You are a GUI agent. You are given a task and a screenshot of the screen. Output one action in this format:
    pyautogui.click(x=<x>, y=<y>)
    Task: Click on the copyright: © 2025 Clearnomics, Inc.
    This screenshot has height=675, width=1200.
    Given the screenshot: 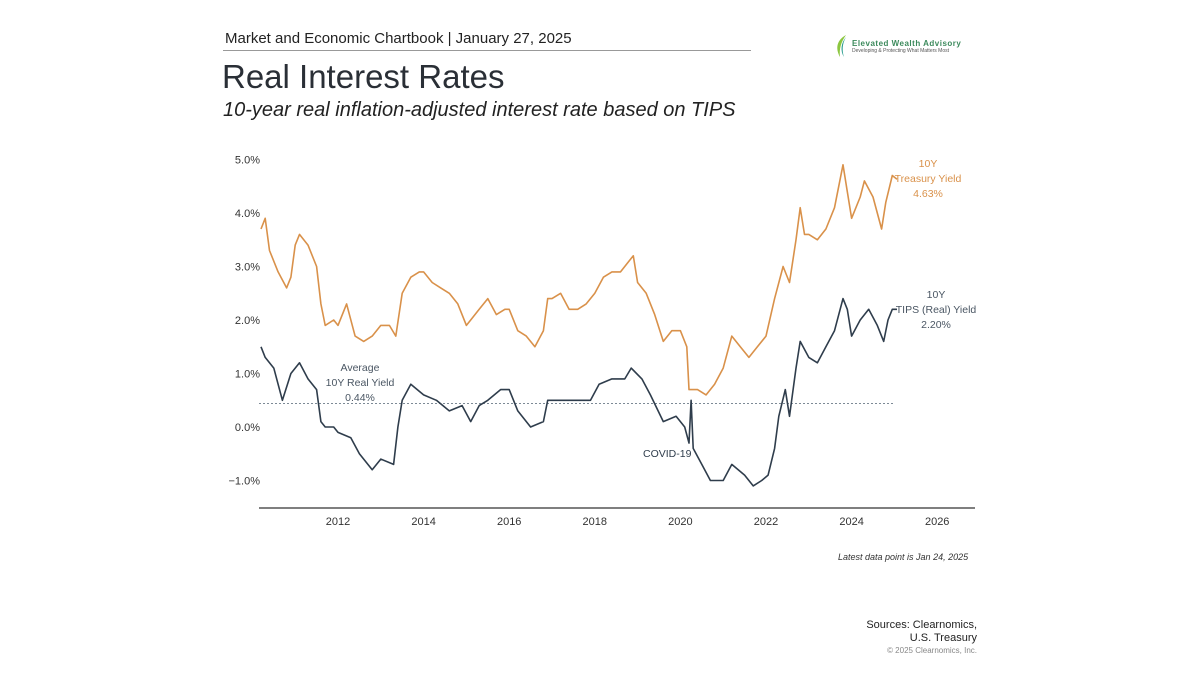 What is the action you would take?
    pyautogui.click(x=932, y=650)
    